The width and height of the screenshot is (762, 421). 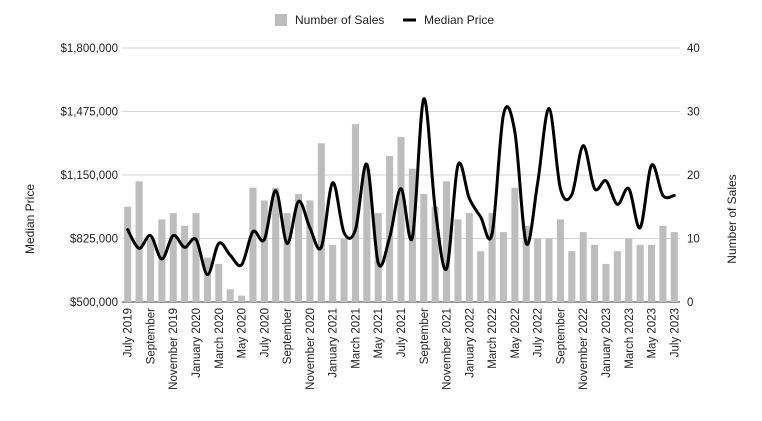 I want to click on x-tick-label: May 2022, so click(x=516, y=333).